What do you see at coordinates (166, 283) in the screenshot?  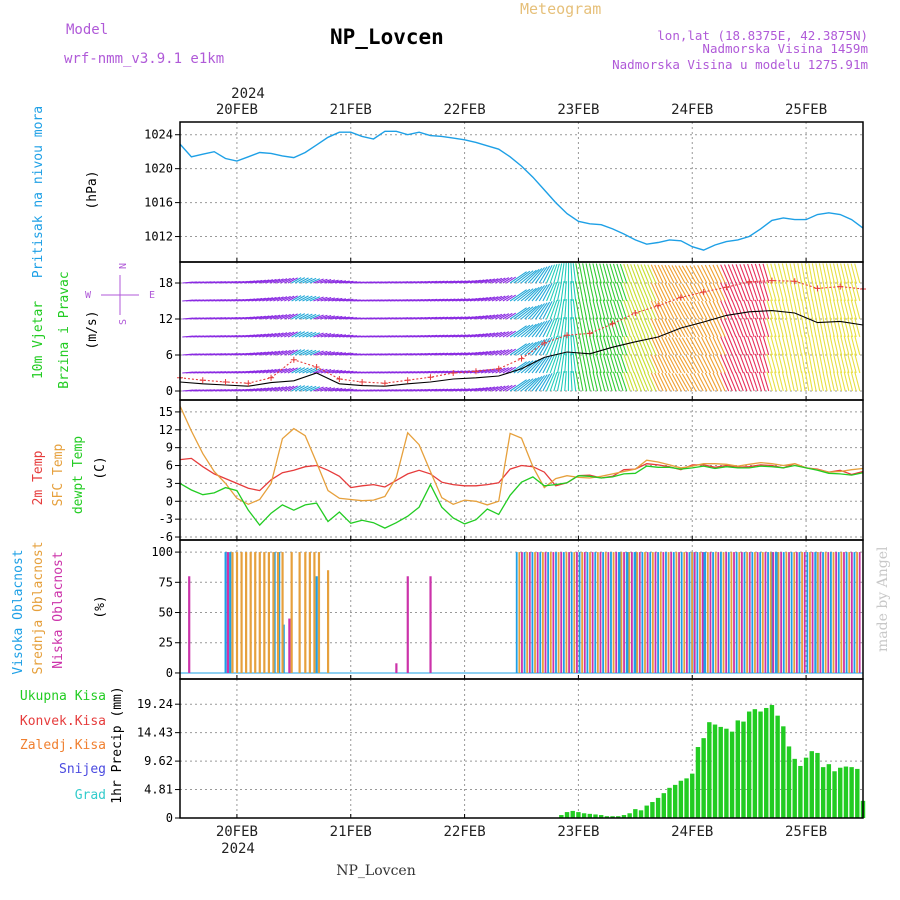 I see `wind-ytick-label: 18` at bounding box center [166, 283].